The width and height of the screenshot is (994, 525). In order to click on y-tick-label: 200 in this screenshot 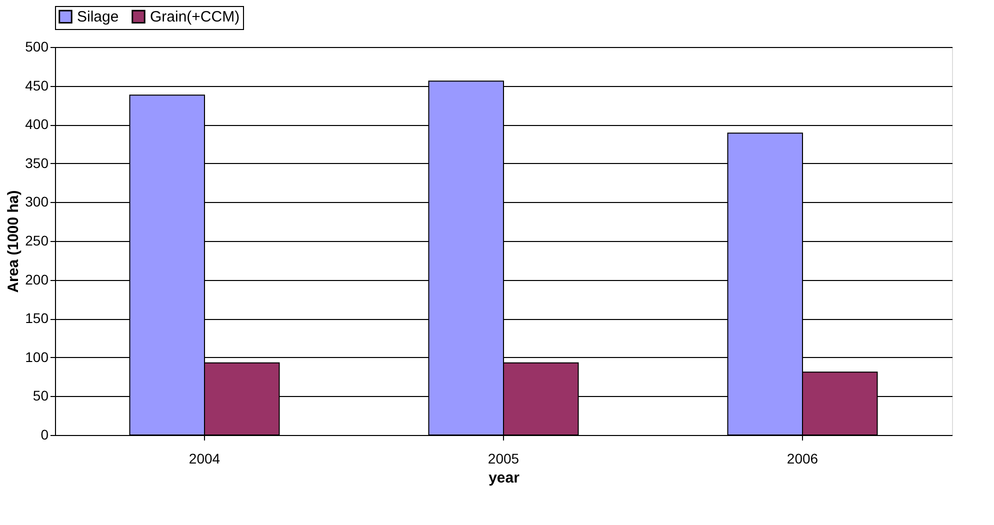, I will do `click(37, 279)`.